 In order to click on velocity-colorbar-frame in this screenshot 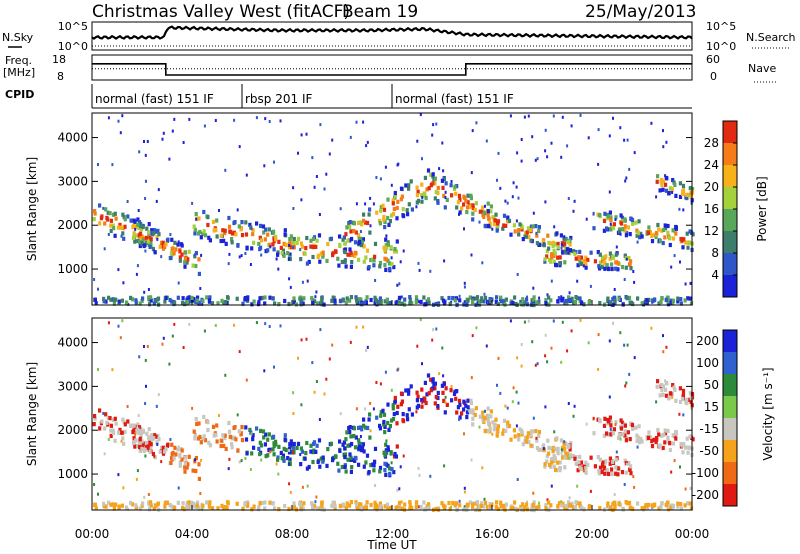, I will do `click(730, 418)`.